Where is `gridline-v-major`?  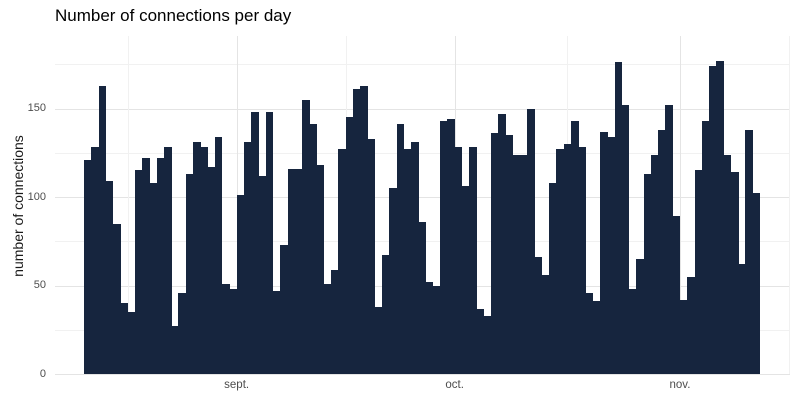 gridline-v-major is located at coordinates (680, 205).